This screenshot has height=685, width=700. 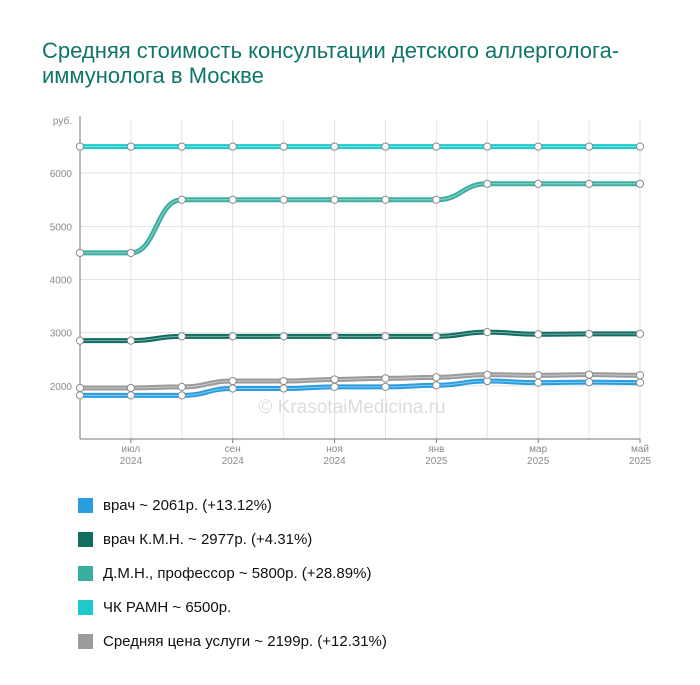 I want to click on y-axis-unit-label: руб., so click(x=62, y=121).